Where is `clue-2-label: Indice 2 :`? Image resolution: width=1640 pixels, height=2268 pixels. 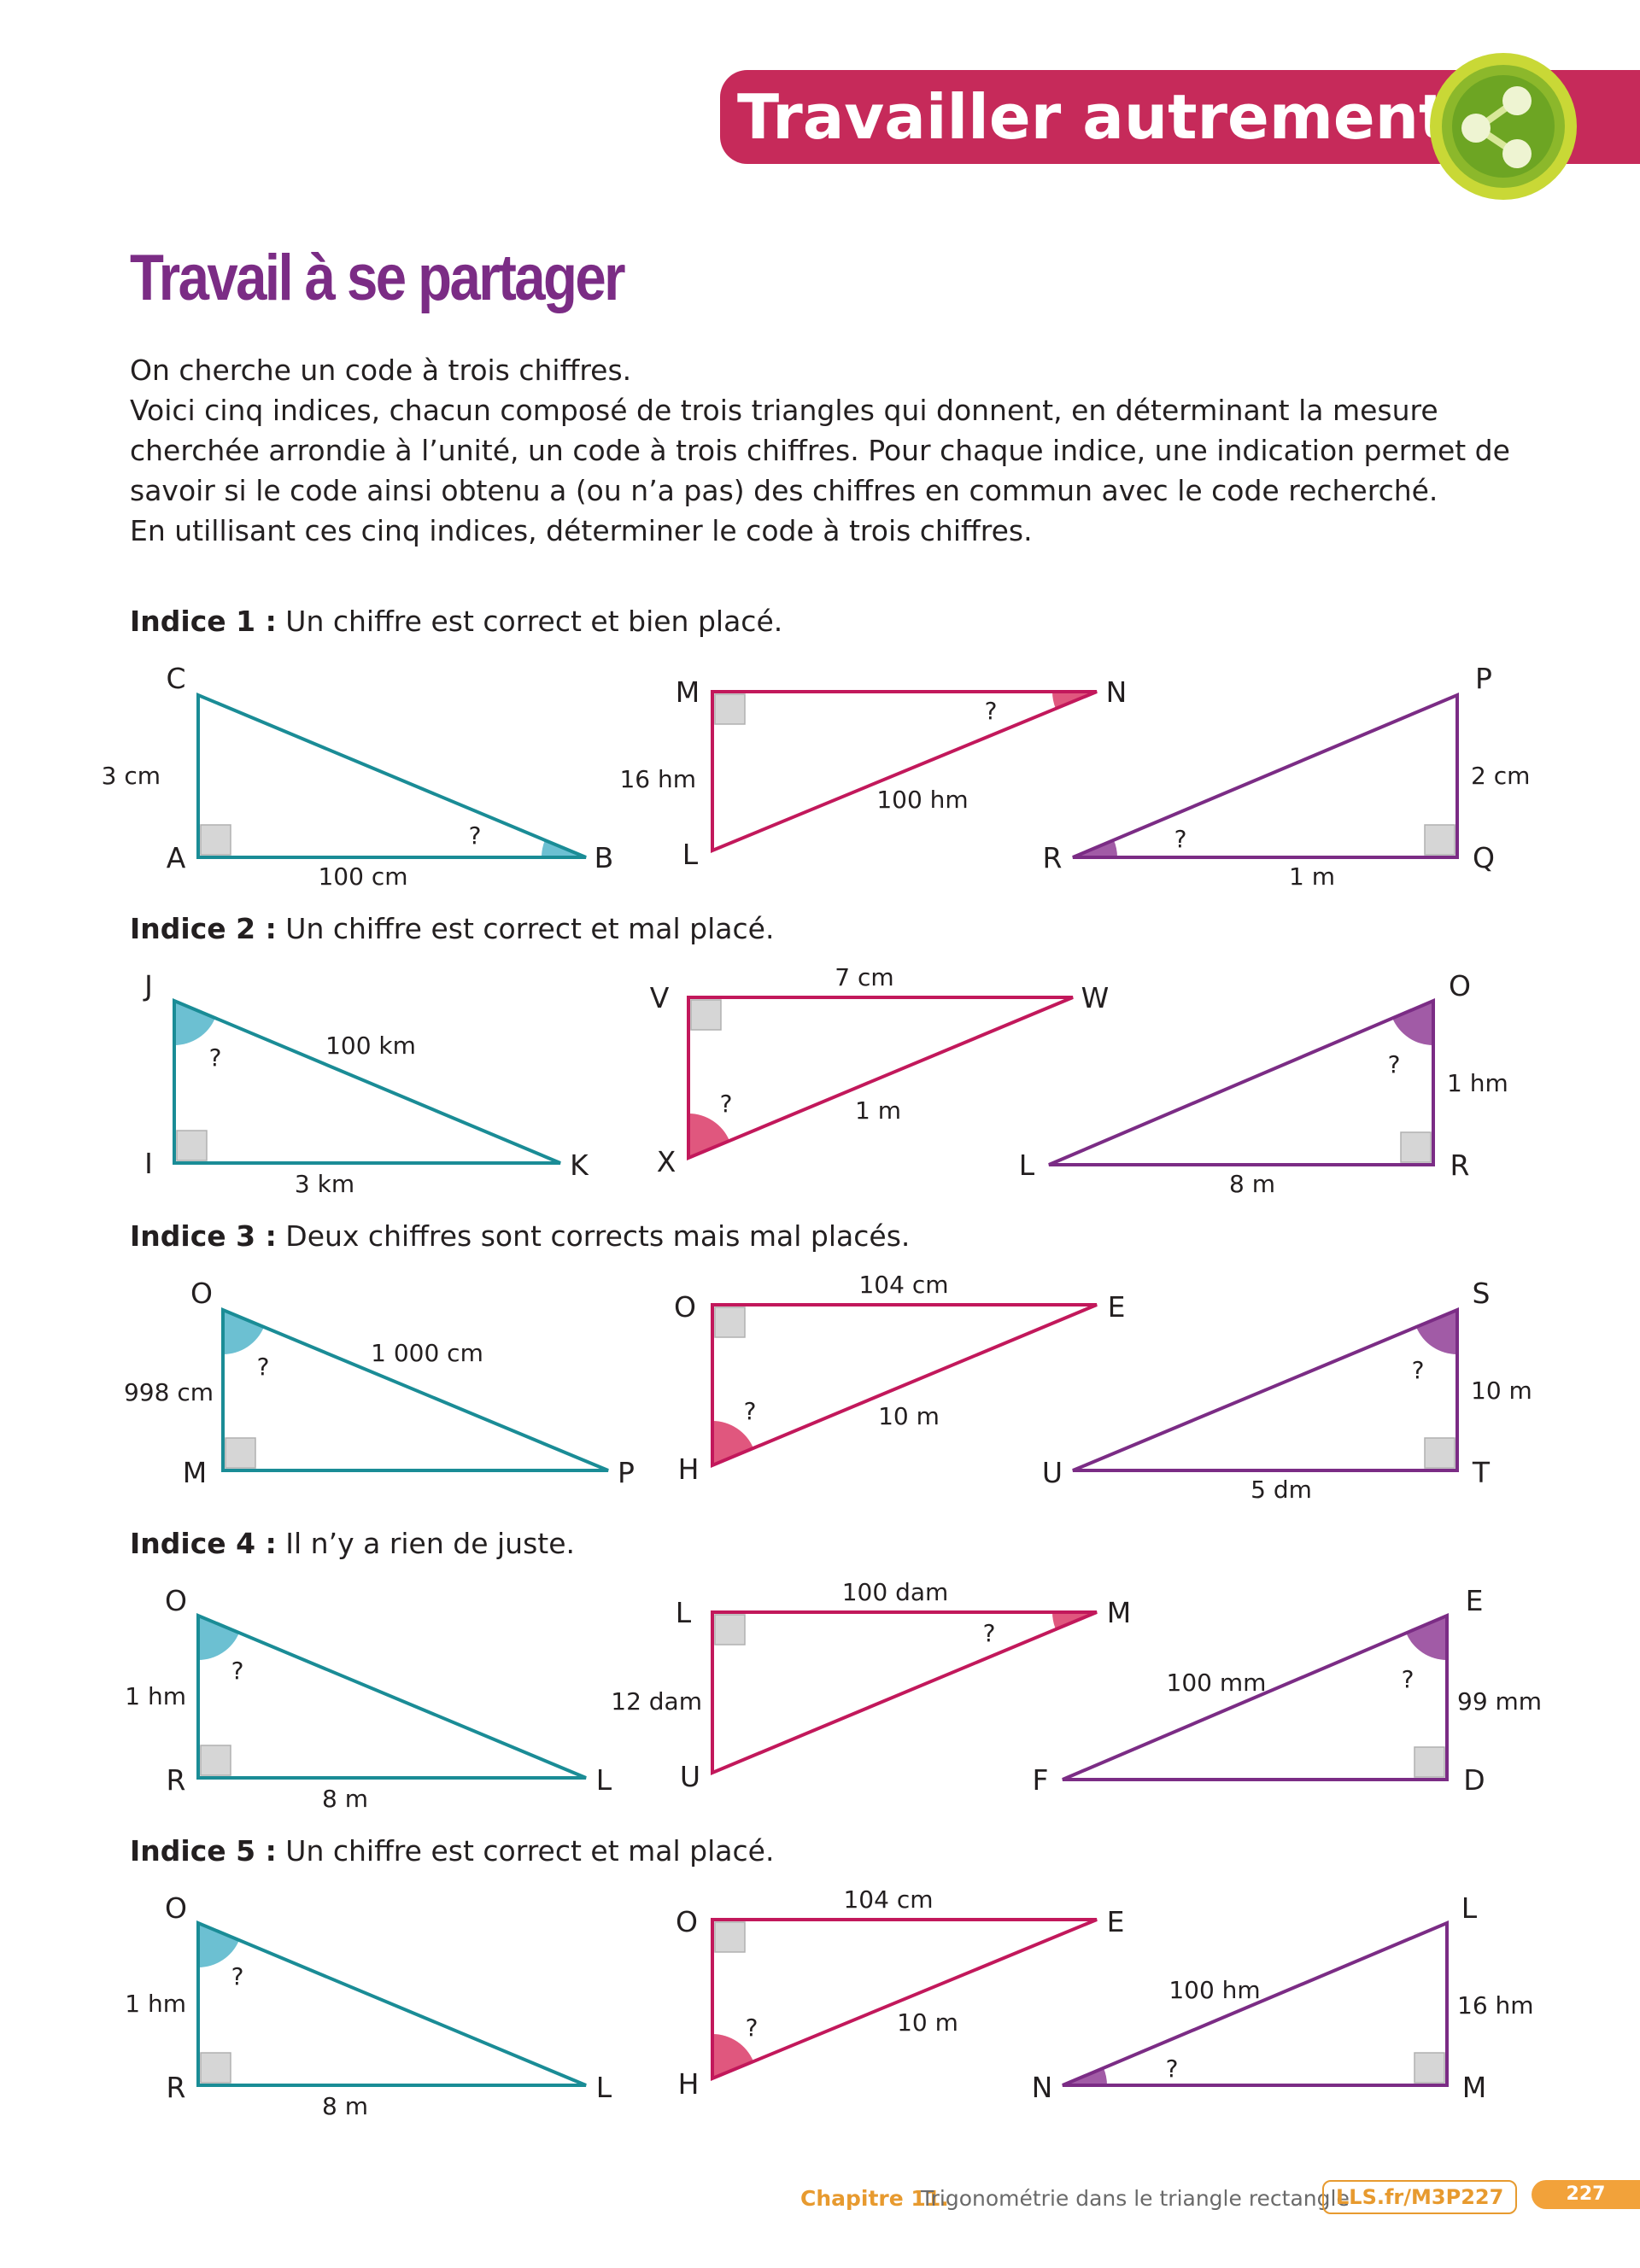
clue-2-label: Indice 2 : is located at coordinates (203, 928).